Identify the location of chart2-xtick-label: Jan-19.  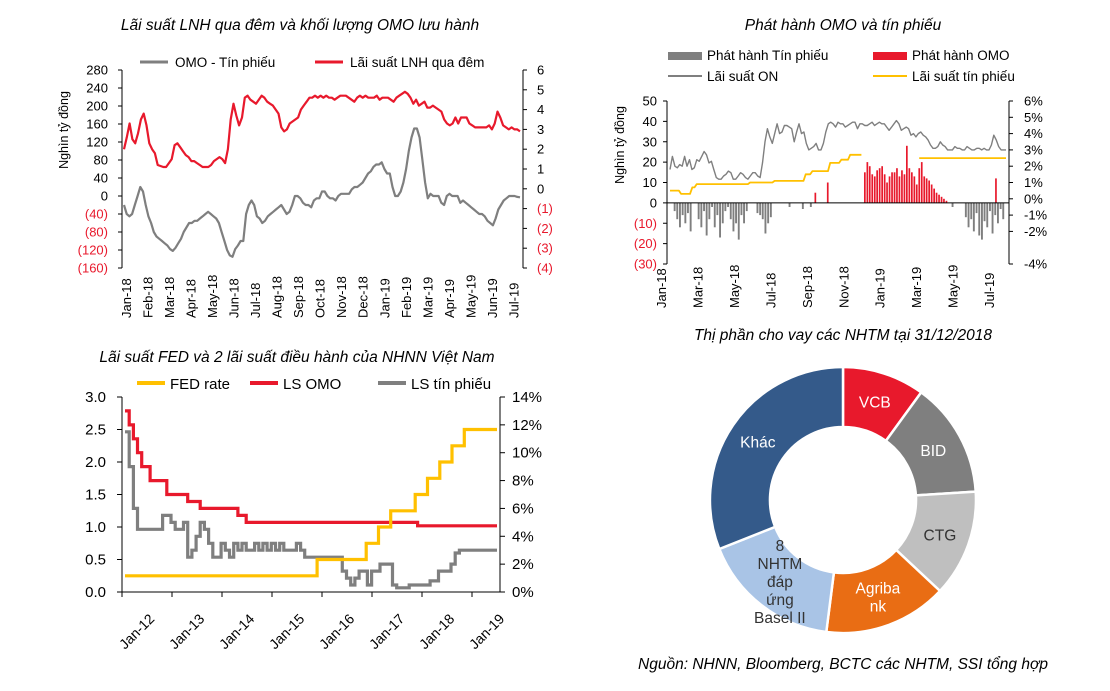
(880, 288).